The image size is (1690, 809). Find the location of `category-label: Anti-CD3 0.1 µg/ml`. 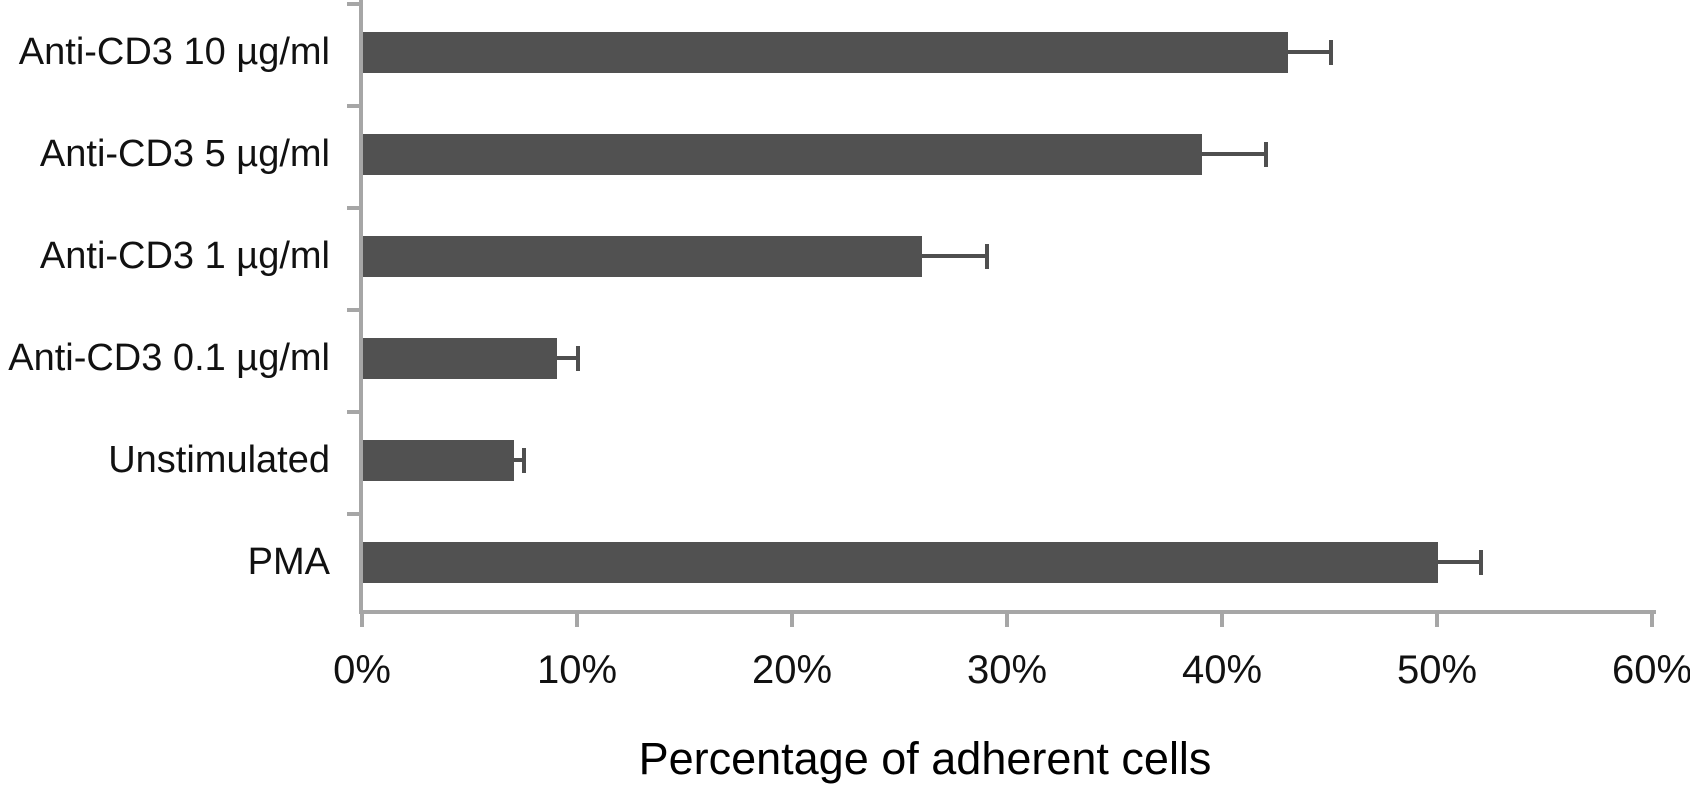

category-label: Anti-CD3 0.1 µg/ml is located at coordinates (169, 358).